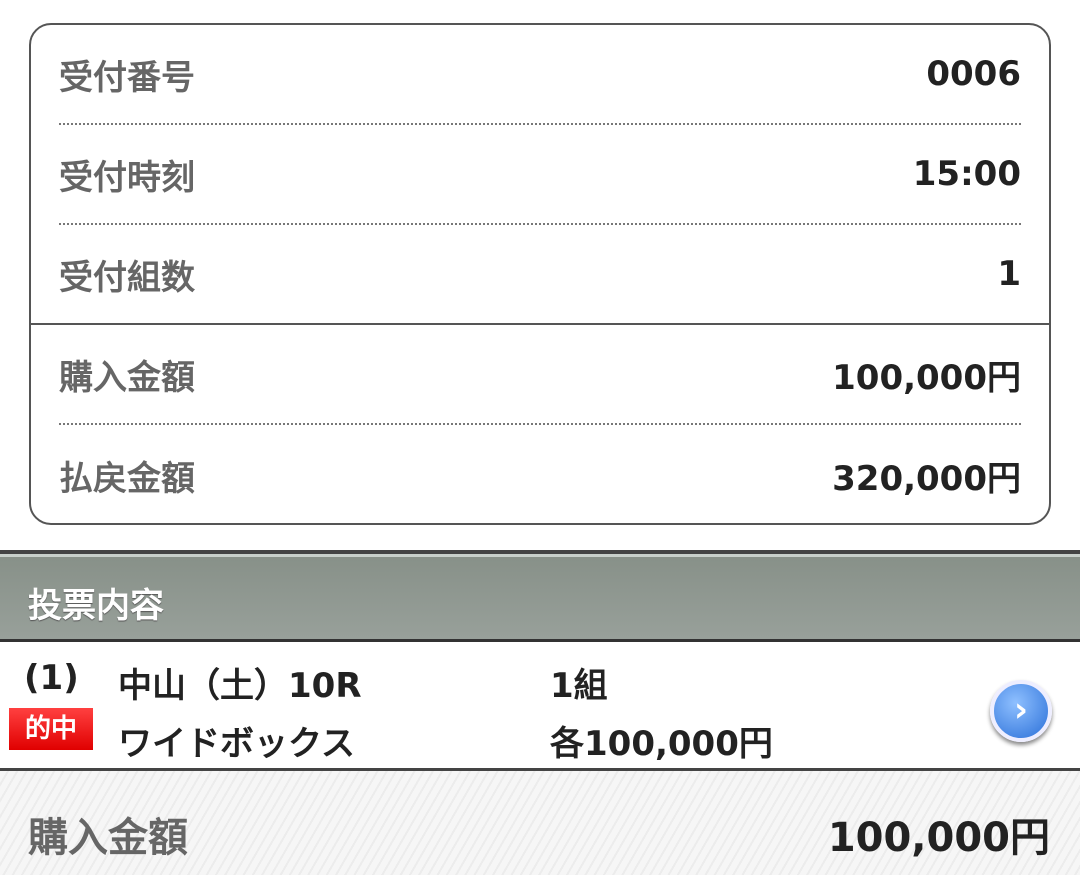 This screenshot has width=1080, height=875. Describe the element at coordinates (1009, 274) in the screenshot. I see `value: 1` at that location.